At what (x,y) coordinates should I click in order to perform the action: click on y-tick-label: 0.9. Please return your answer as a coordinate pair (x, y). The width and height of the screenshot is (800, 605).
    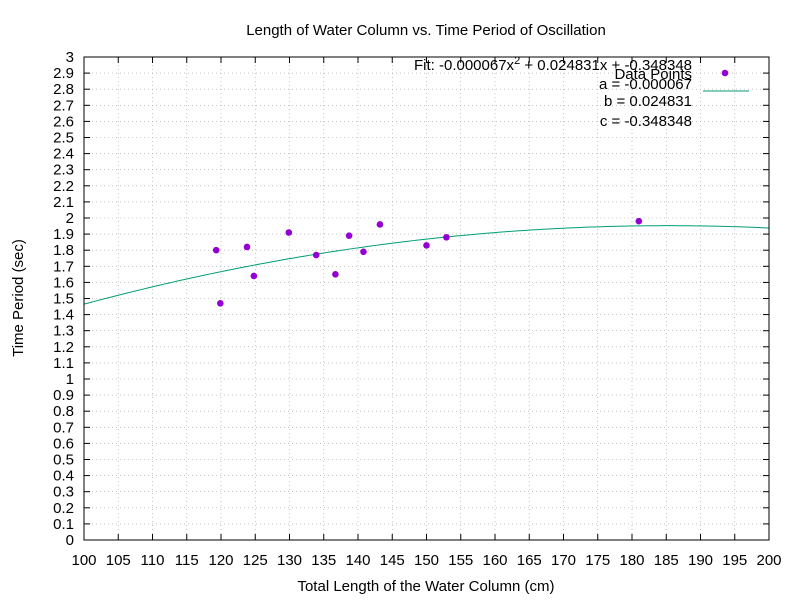
    Looking at the image, I should click on (63, 395).